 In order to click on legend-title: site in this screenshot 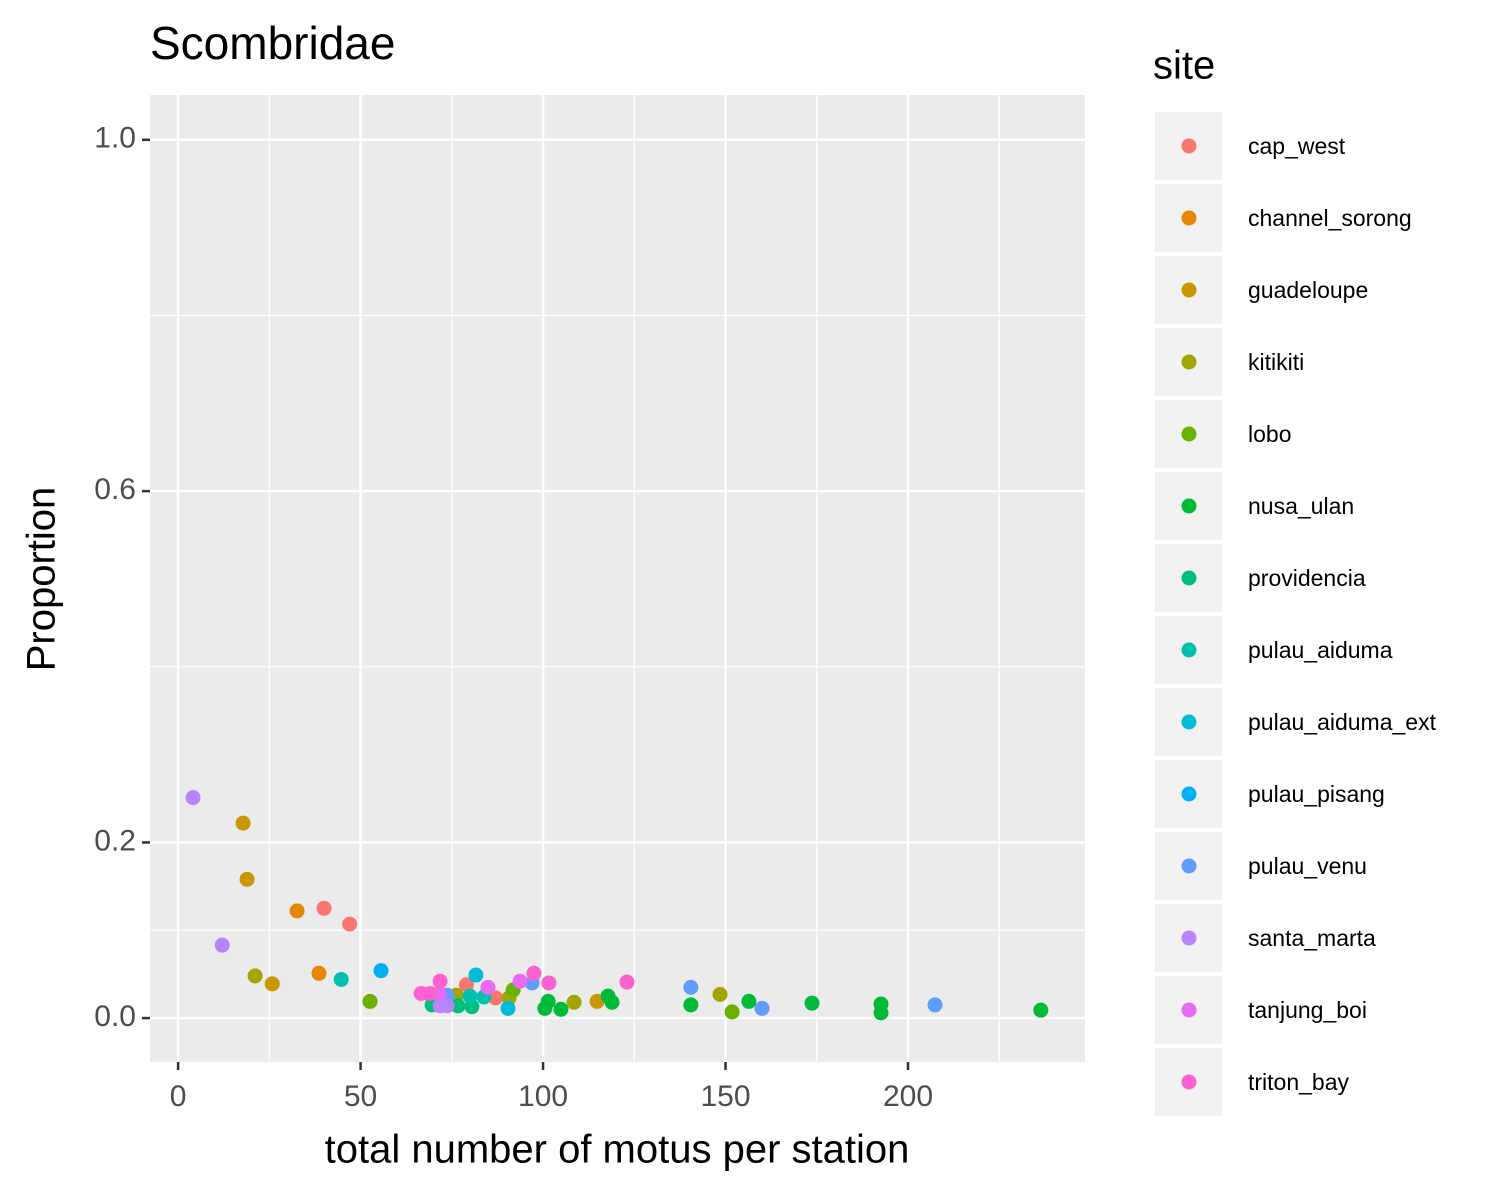, I will do `click(1184, 66)`.